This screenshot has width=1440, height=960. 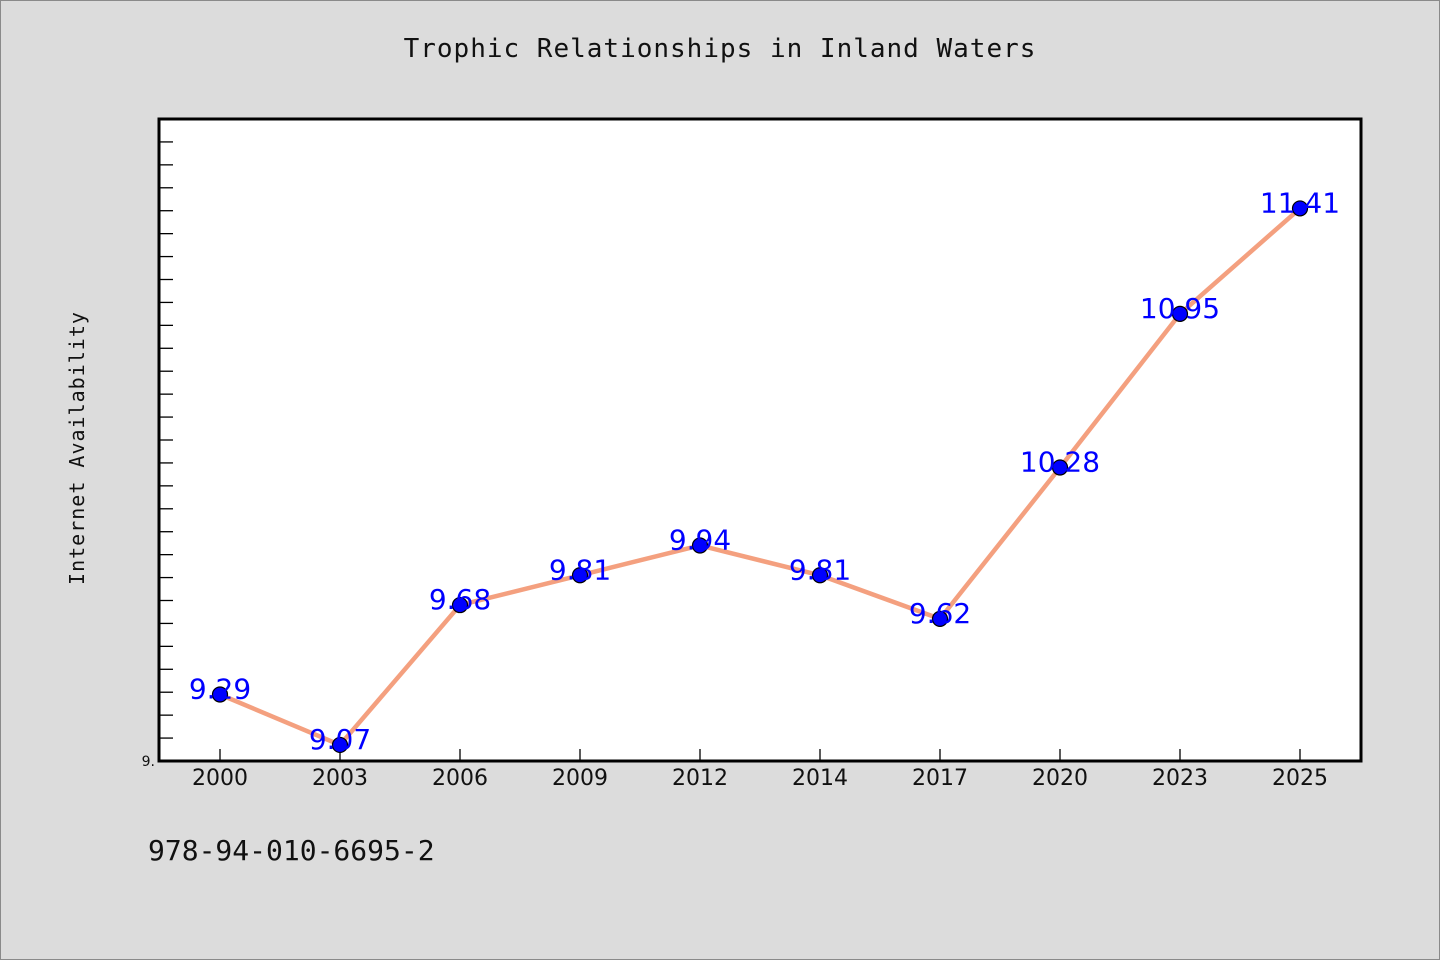 I want to click on data-label: 9.62, so click(x=940, y=613).